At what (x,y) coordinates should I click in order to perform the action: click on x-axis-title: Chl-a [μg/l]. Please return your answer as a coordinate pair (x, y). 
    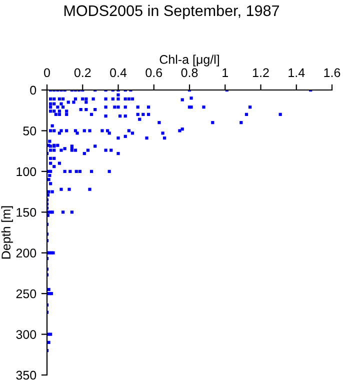
    Looking at the image, I should click on (189, 60).